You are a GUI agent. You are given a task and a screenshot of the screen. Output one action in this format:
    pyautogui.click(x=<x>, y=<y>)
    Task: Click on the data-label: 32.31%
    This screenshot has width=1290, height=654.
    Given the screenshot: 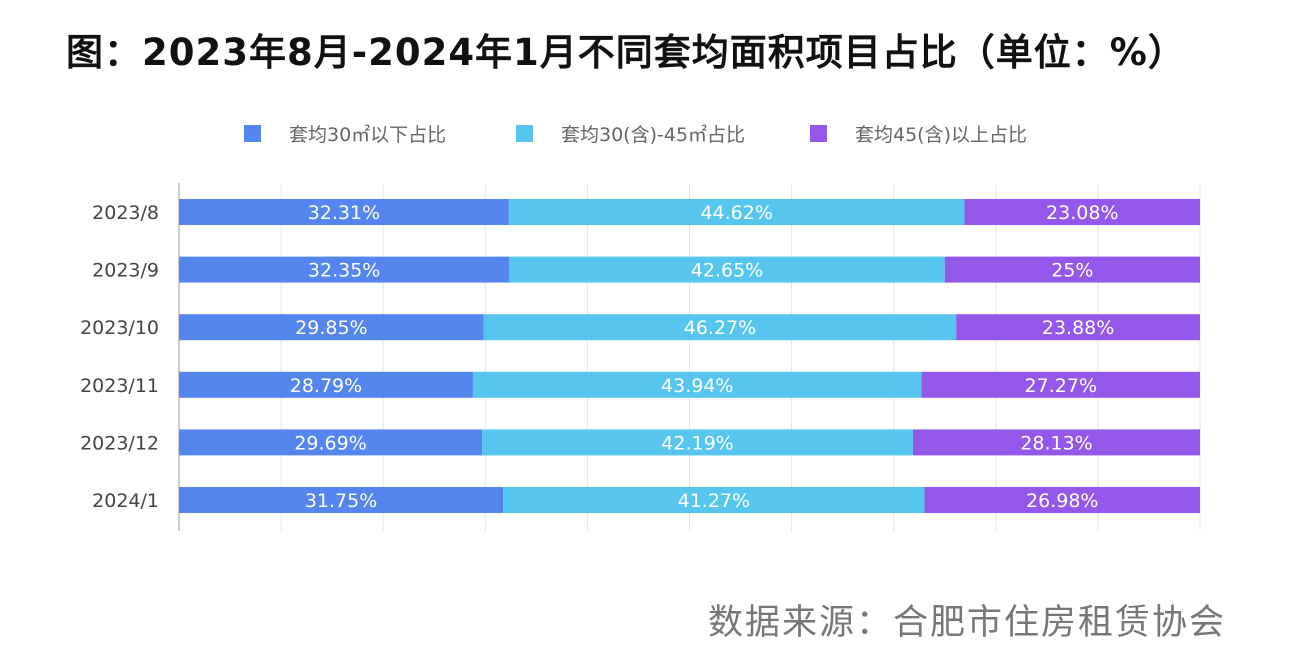 What is the action you would take?
    pyautogui.click(x=344, y=213)
    